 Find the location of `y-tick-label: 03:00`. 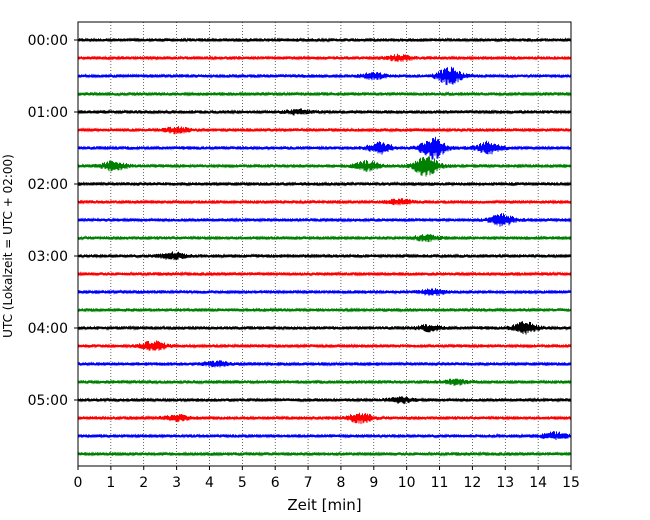

y-tick-label: 03:00 is located at coordinates (48, 257).